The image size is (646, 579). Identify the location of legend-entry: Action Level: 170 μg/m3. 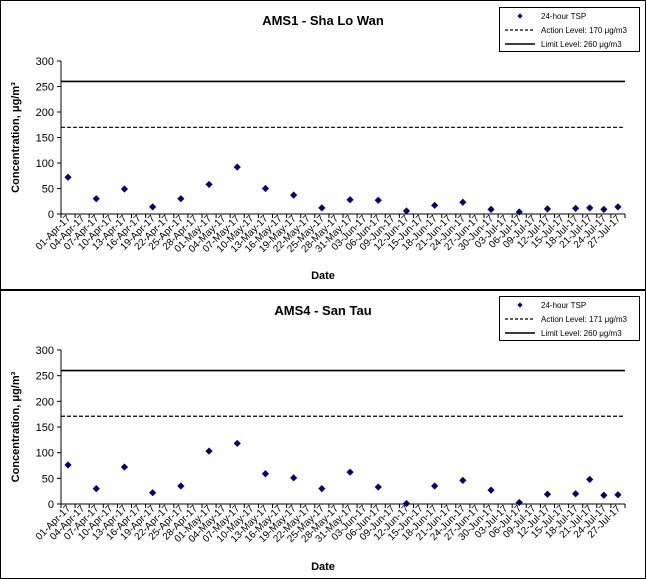
(584, 30).